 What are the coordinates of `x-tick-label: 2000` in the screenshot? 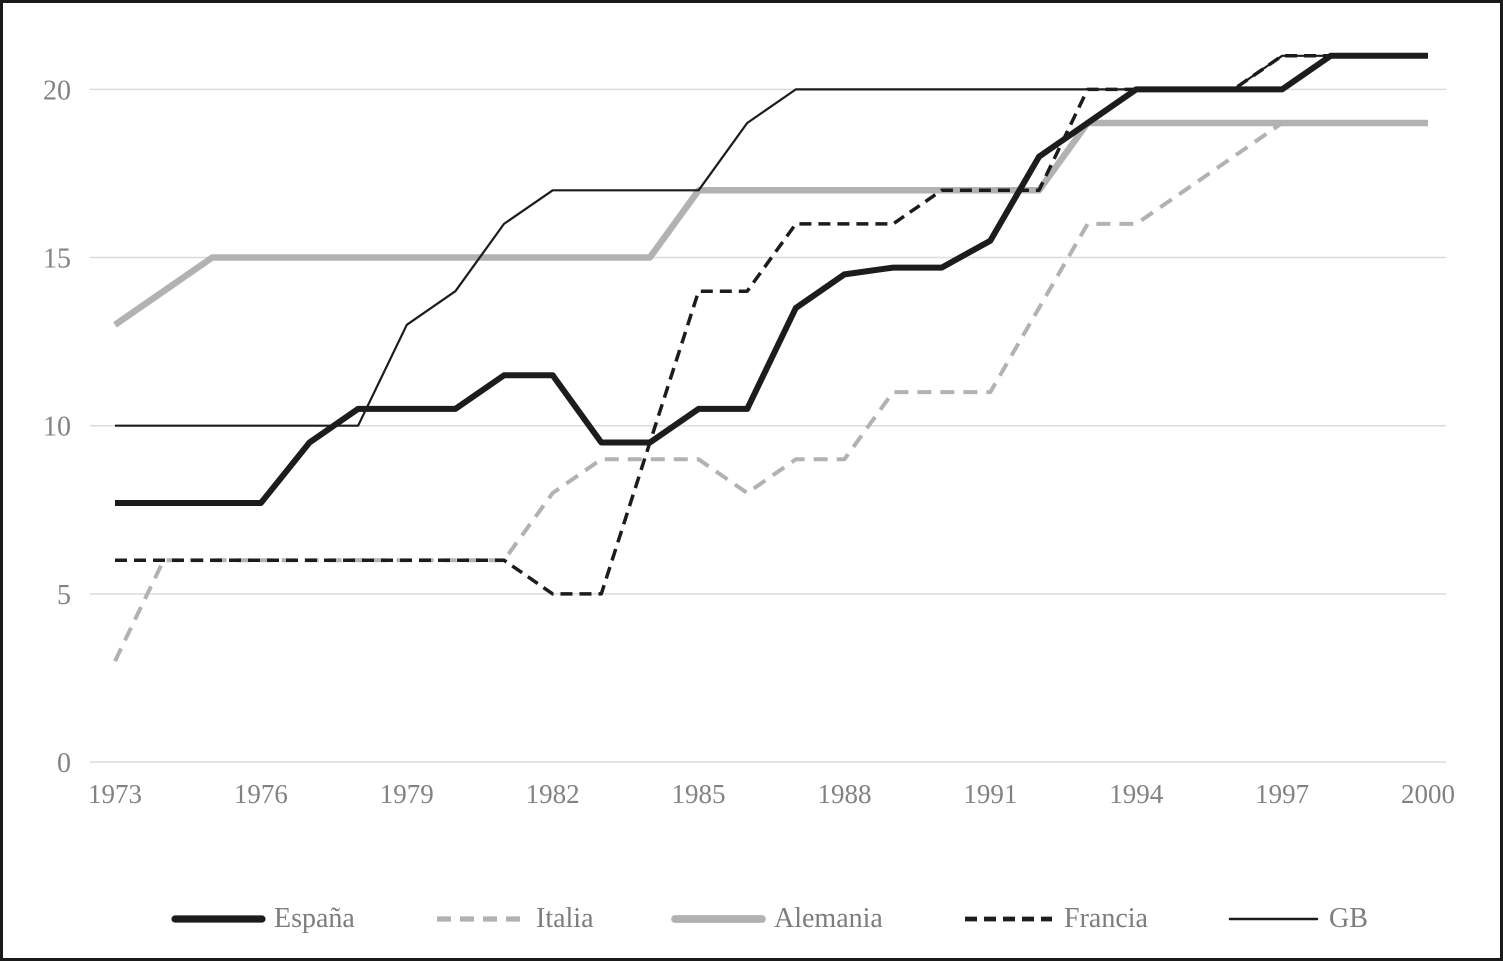 It's located at (1428, 794).